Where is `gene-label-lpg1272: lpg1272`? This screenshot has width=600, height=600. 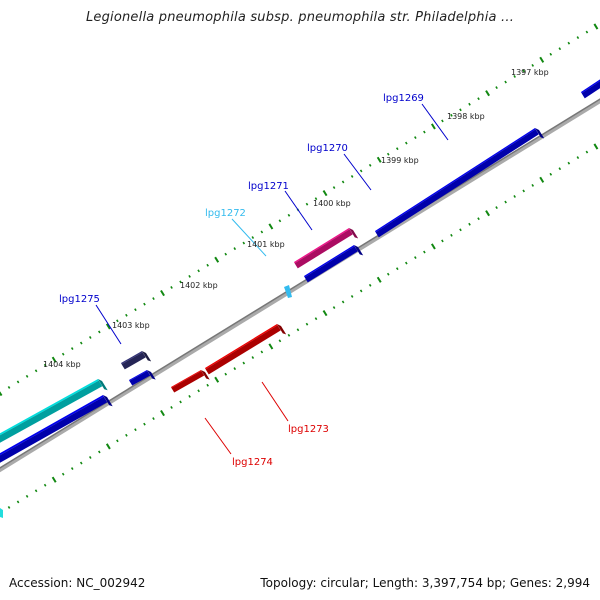
gene-label-lpg1272: lpg1272 is located at coordinates (225, 213).